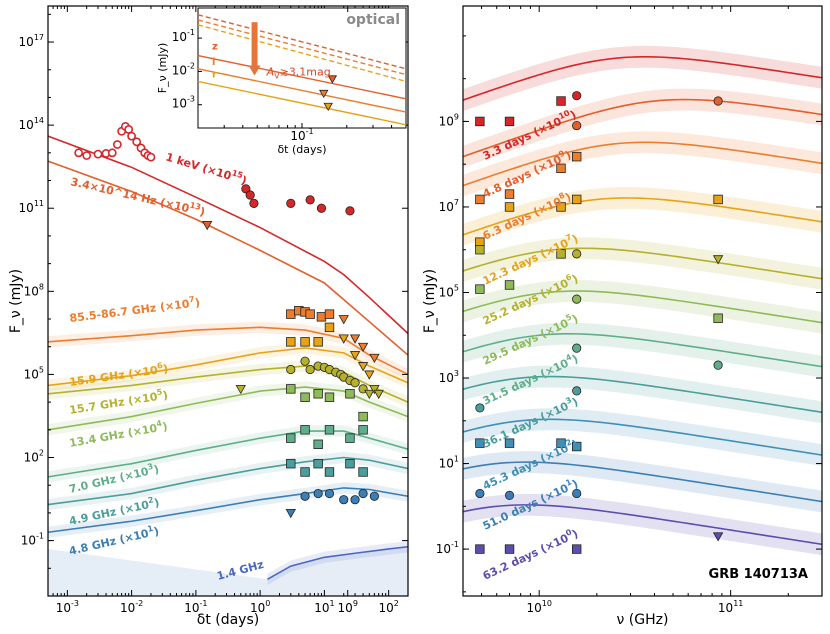 This screenshot has height=634, width=830. I want to click on left-xtick-label-0-exp: -3, so click(75, 603).